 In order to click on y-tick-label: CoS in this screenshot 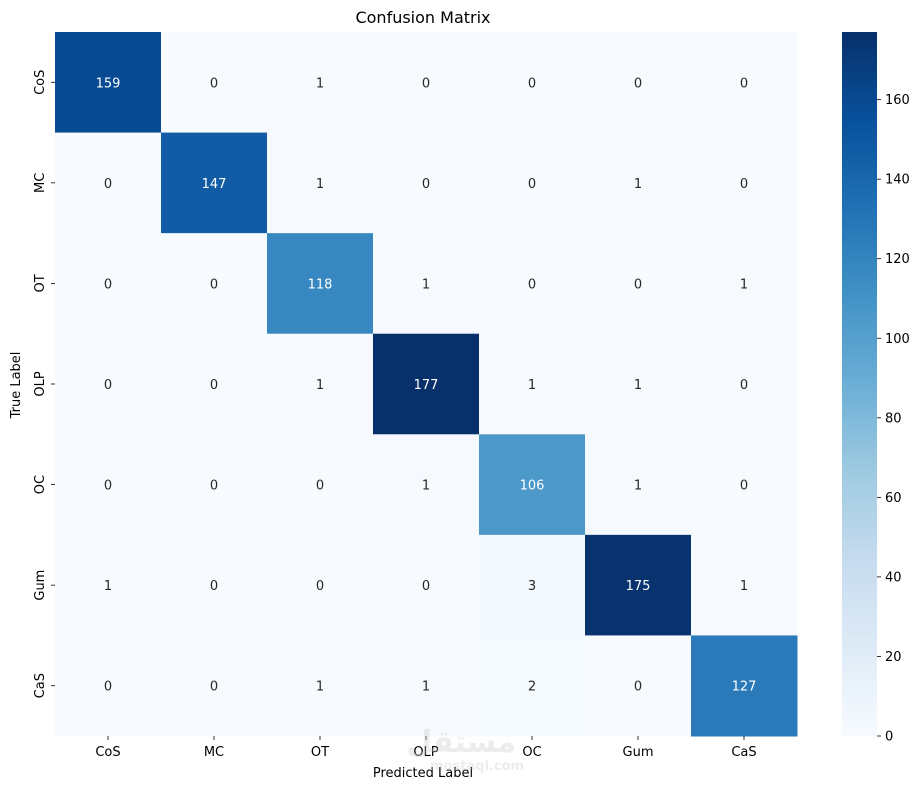, I will do `click(40, 82)`.